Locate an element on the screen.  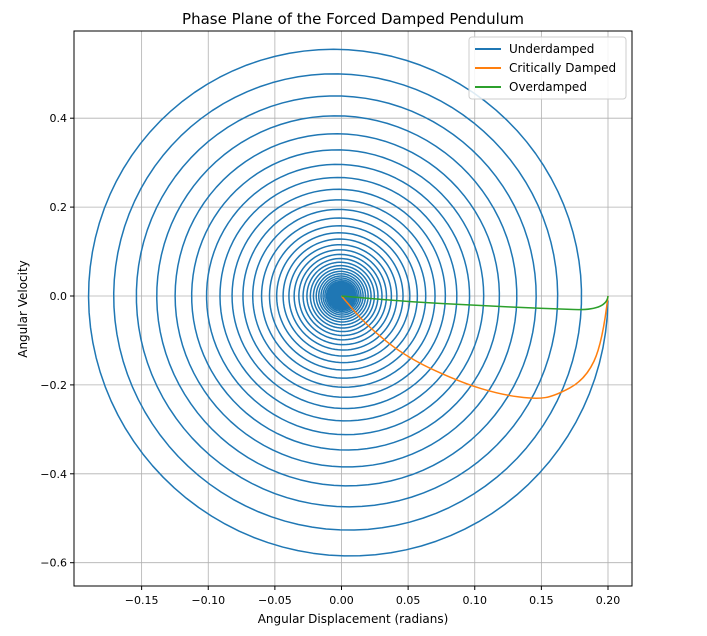
x-tick-label: −0.10 is located at coordinates (208, 600).